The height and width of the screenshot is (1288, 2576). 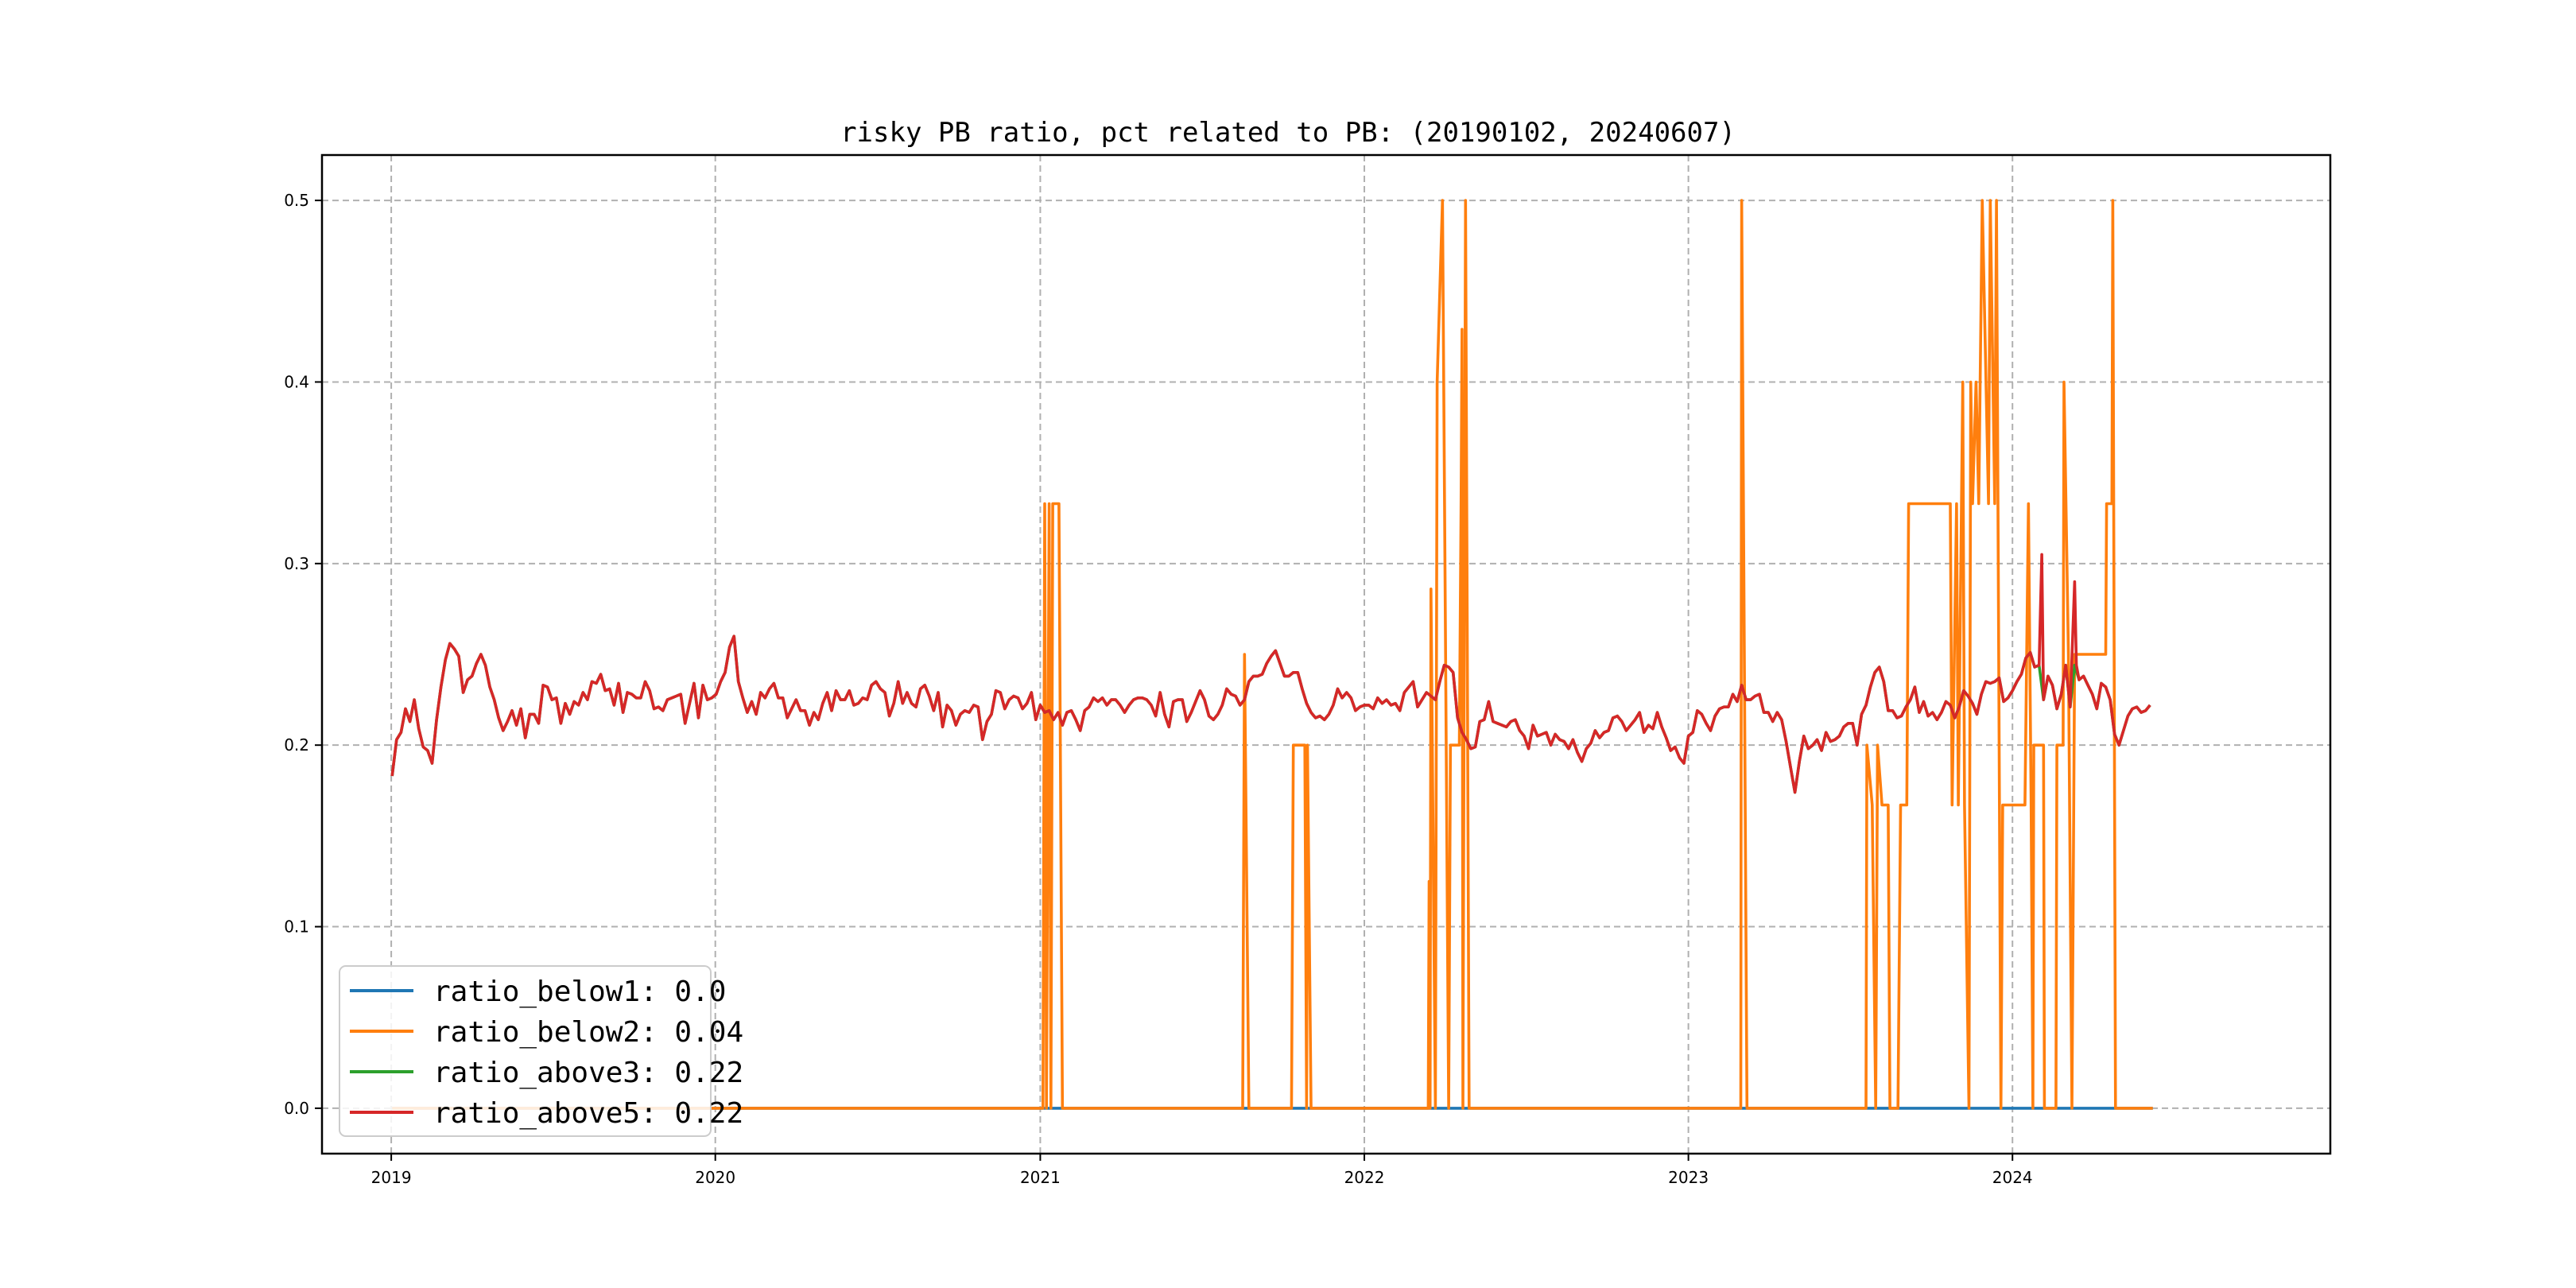 What do you see at coordinates (715, 1177) in the screenshot?
I see `x-tick-label: 2020` at bounding box center [715, 1177].